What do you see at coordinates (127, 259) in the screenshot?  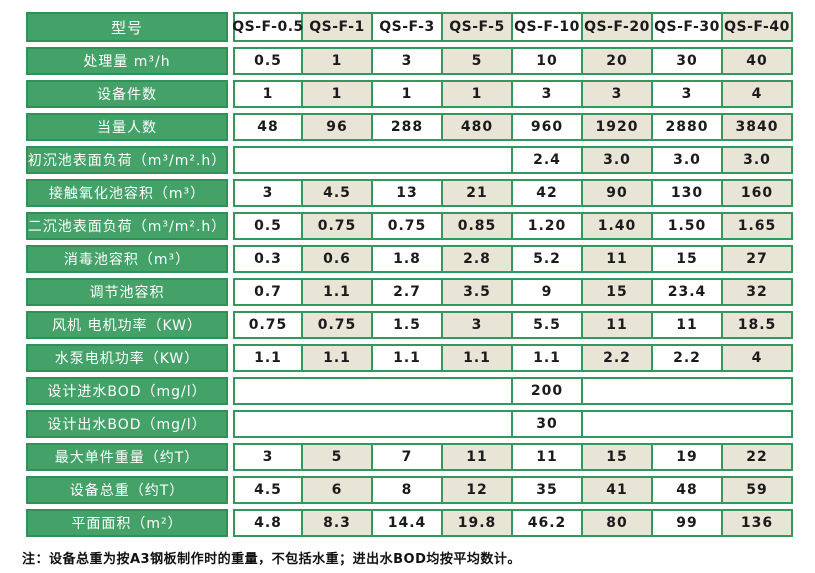 I see `row-label-cell: 消毒池容积（m³）` at bounding box center [127, 259].